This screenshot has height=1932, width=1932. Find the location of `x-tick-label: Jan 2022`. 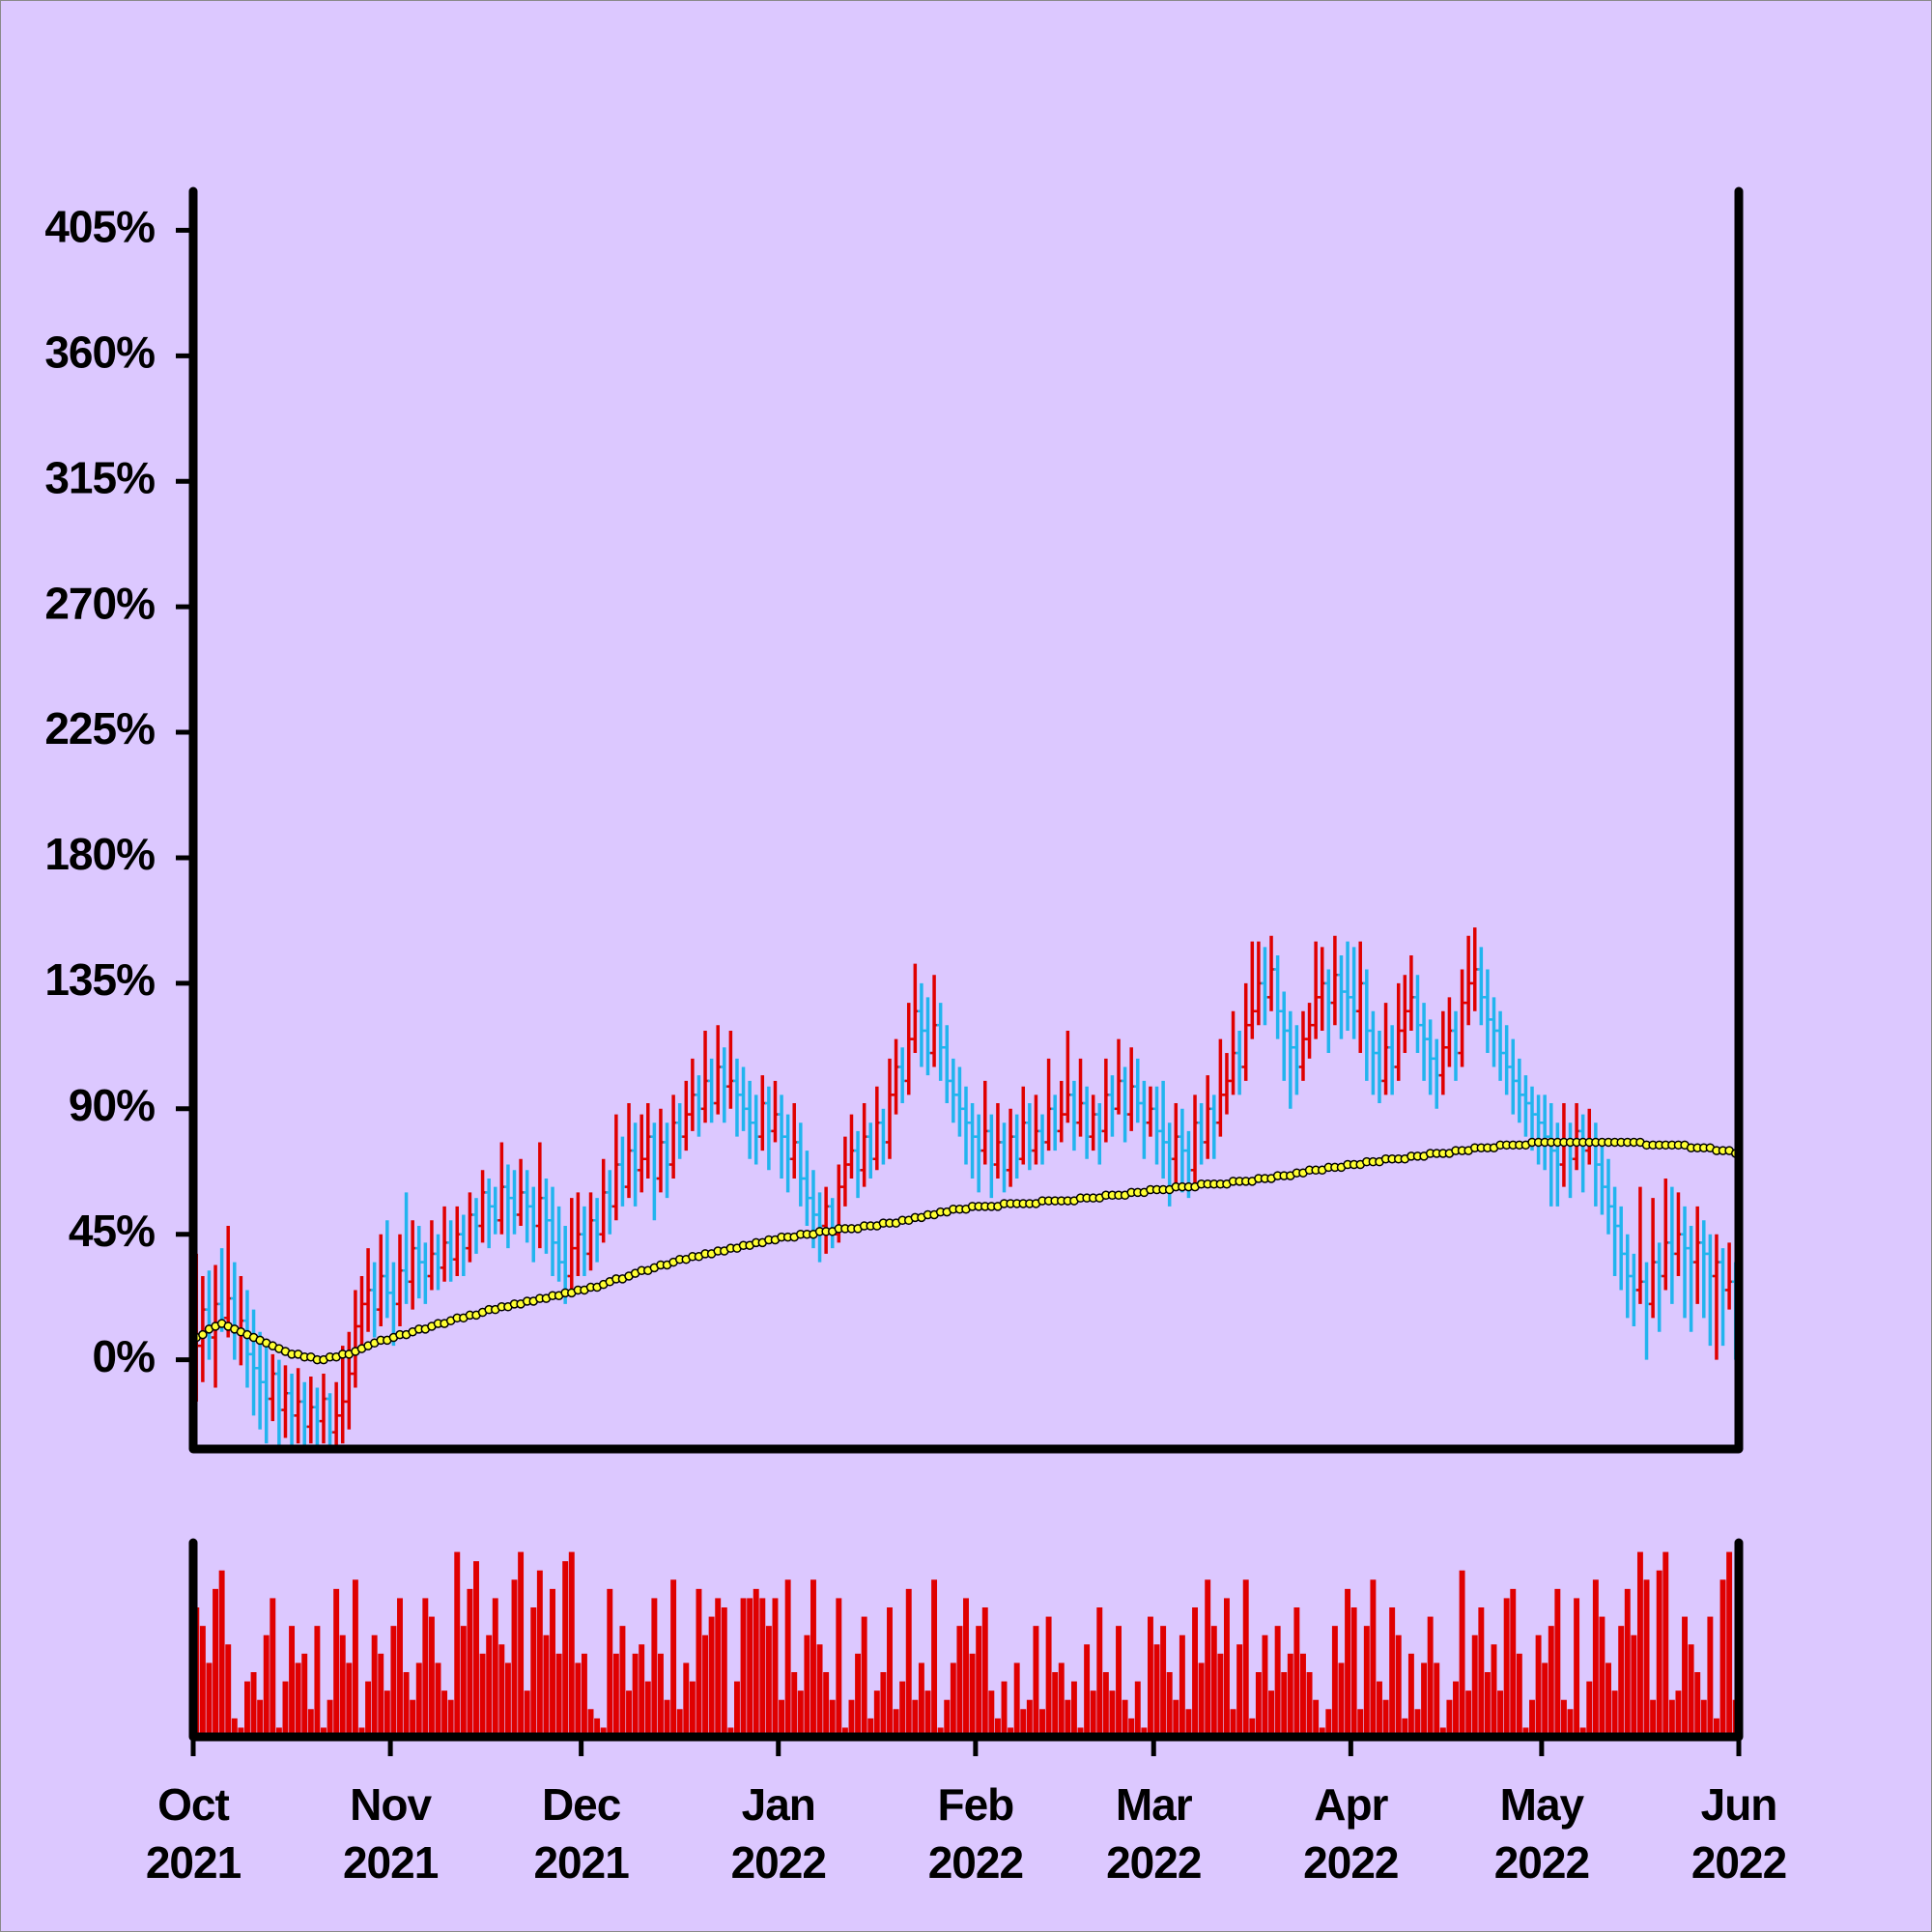

x-tick-label: Jan 2022 is located at coordinates (778, 1833).